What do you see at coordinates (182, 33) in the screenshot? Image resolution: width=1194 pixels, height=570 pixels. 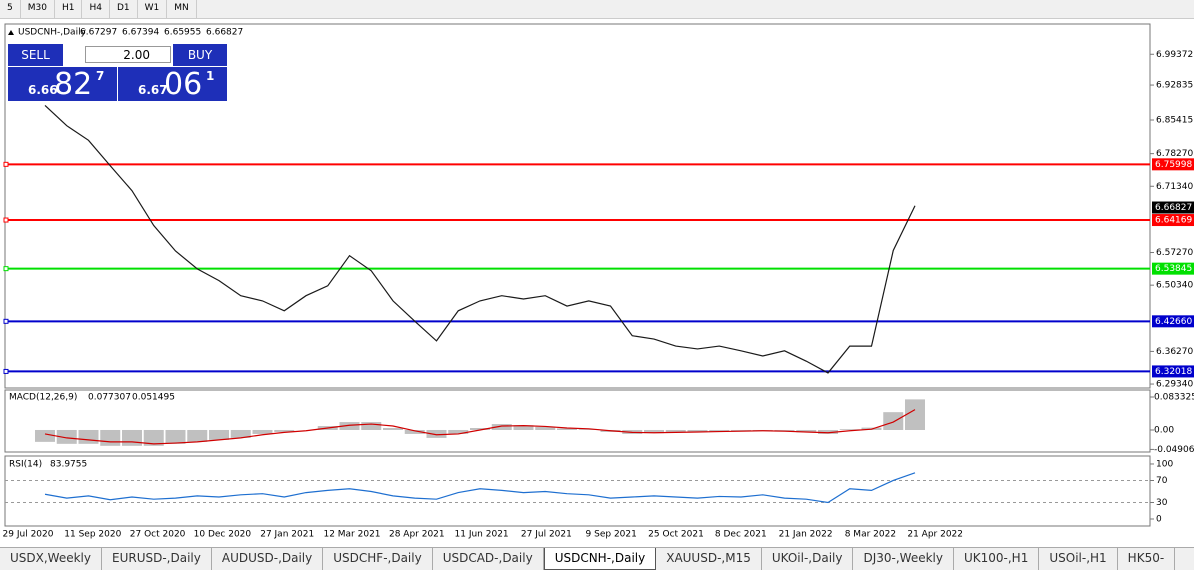 I see `ohlc-value: 6.65955` at bounding box center [182, 33].